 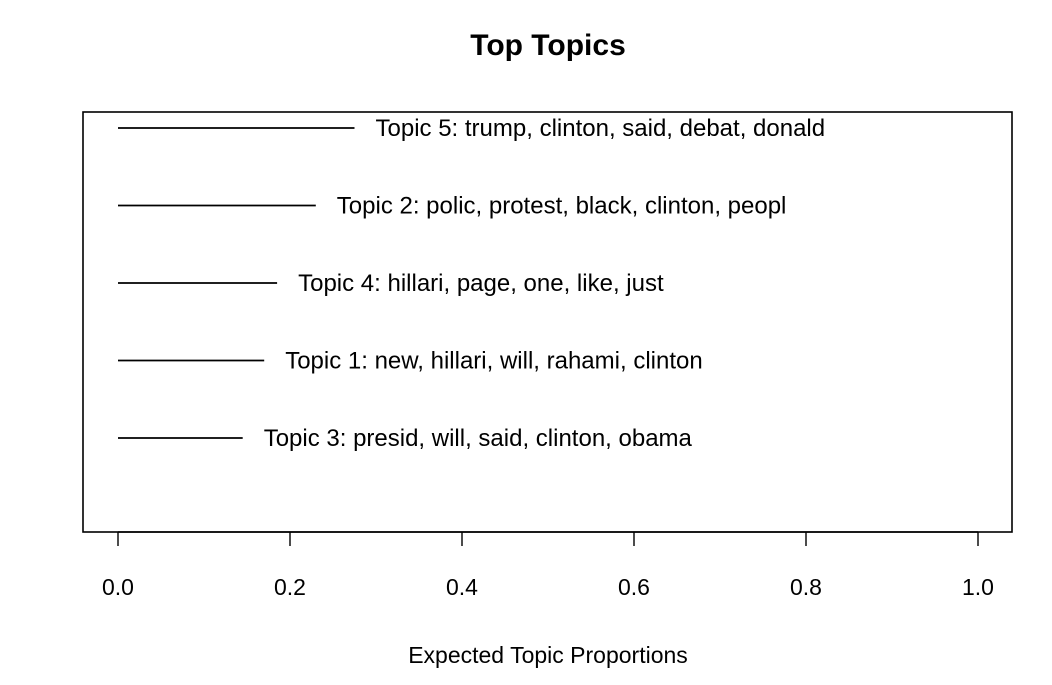 What do you see at coordinates (548, 45) in the screenshot?
I see `chart-title: Top Topics` at bounding box center [548, 45].